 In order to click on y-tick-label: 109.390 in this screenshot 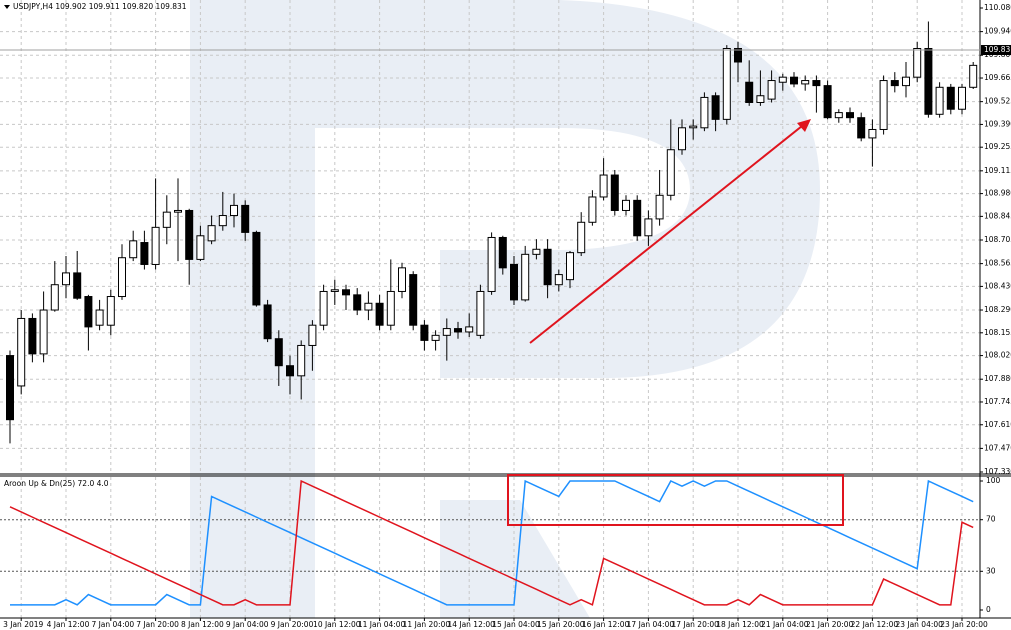, I will do `click(997, 123)`.